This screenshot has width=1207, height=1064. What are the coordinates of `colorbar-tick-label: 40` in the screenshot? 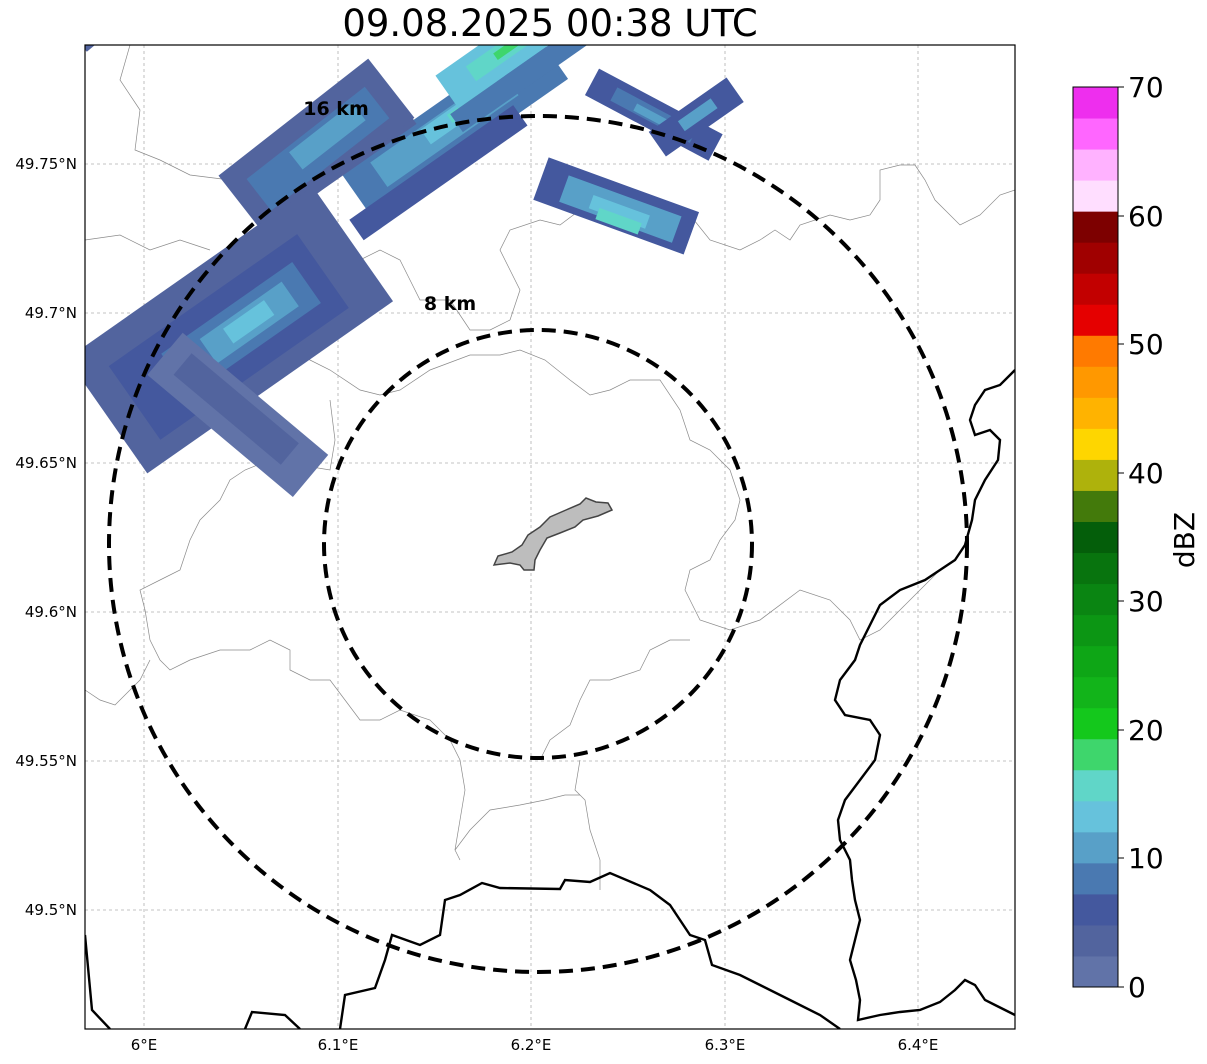 It's located at (1146, 473).